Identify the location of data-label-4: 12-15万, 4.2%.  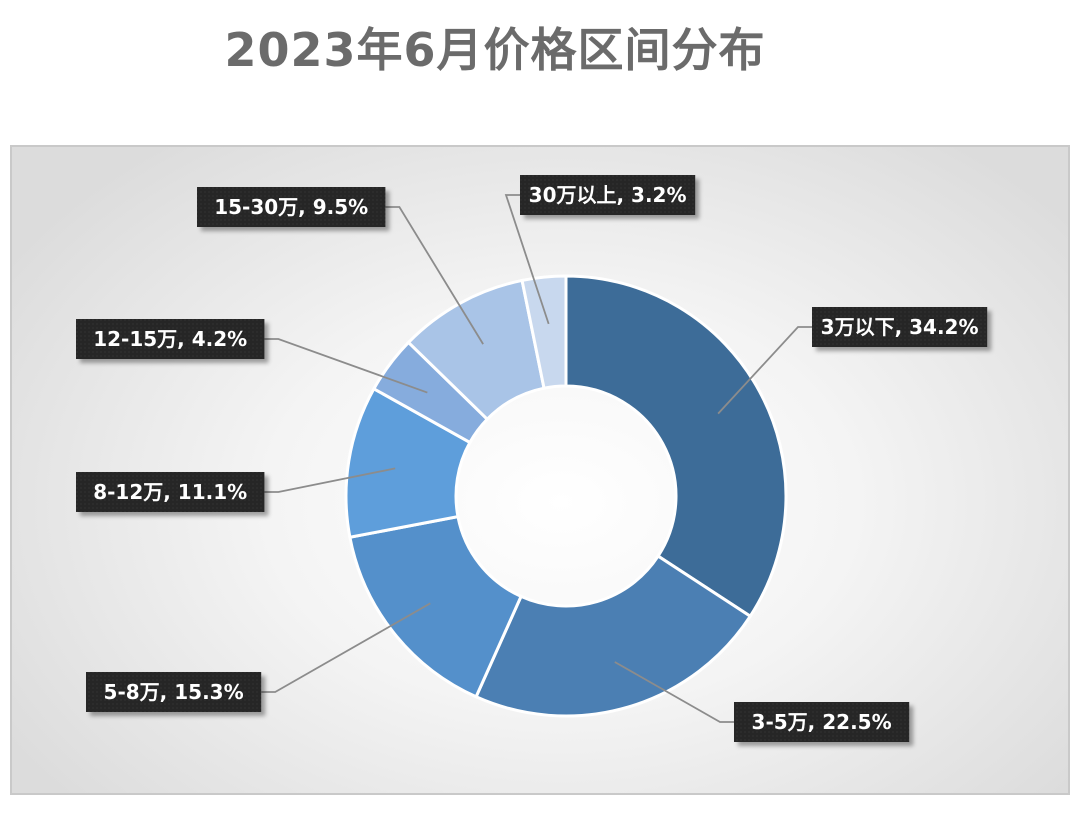
(170, 339).